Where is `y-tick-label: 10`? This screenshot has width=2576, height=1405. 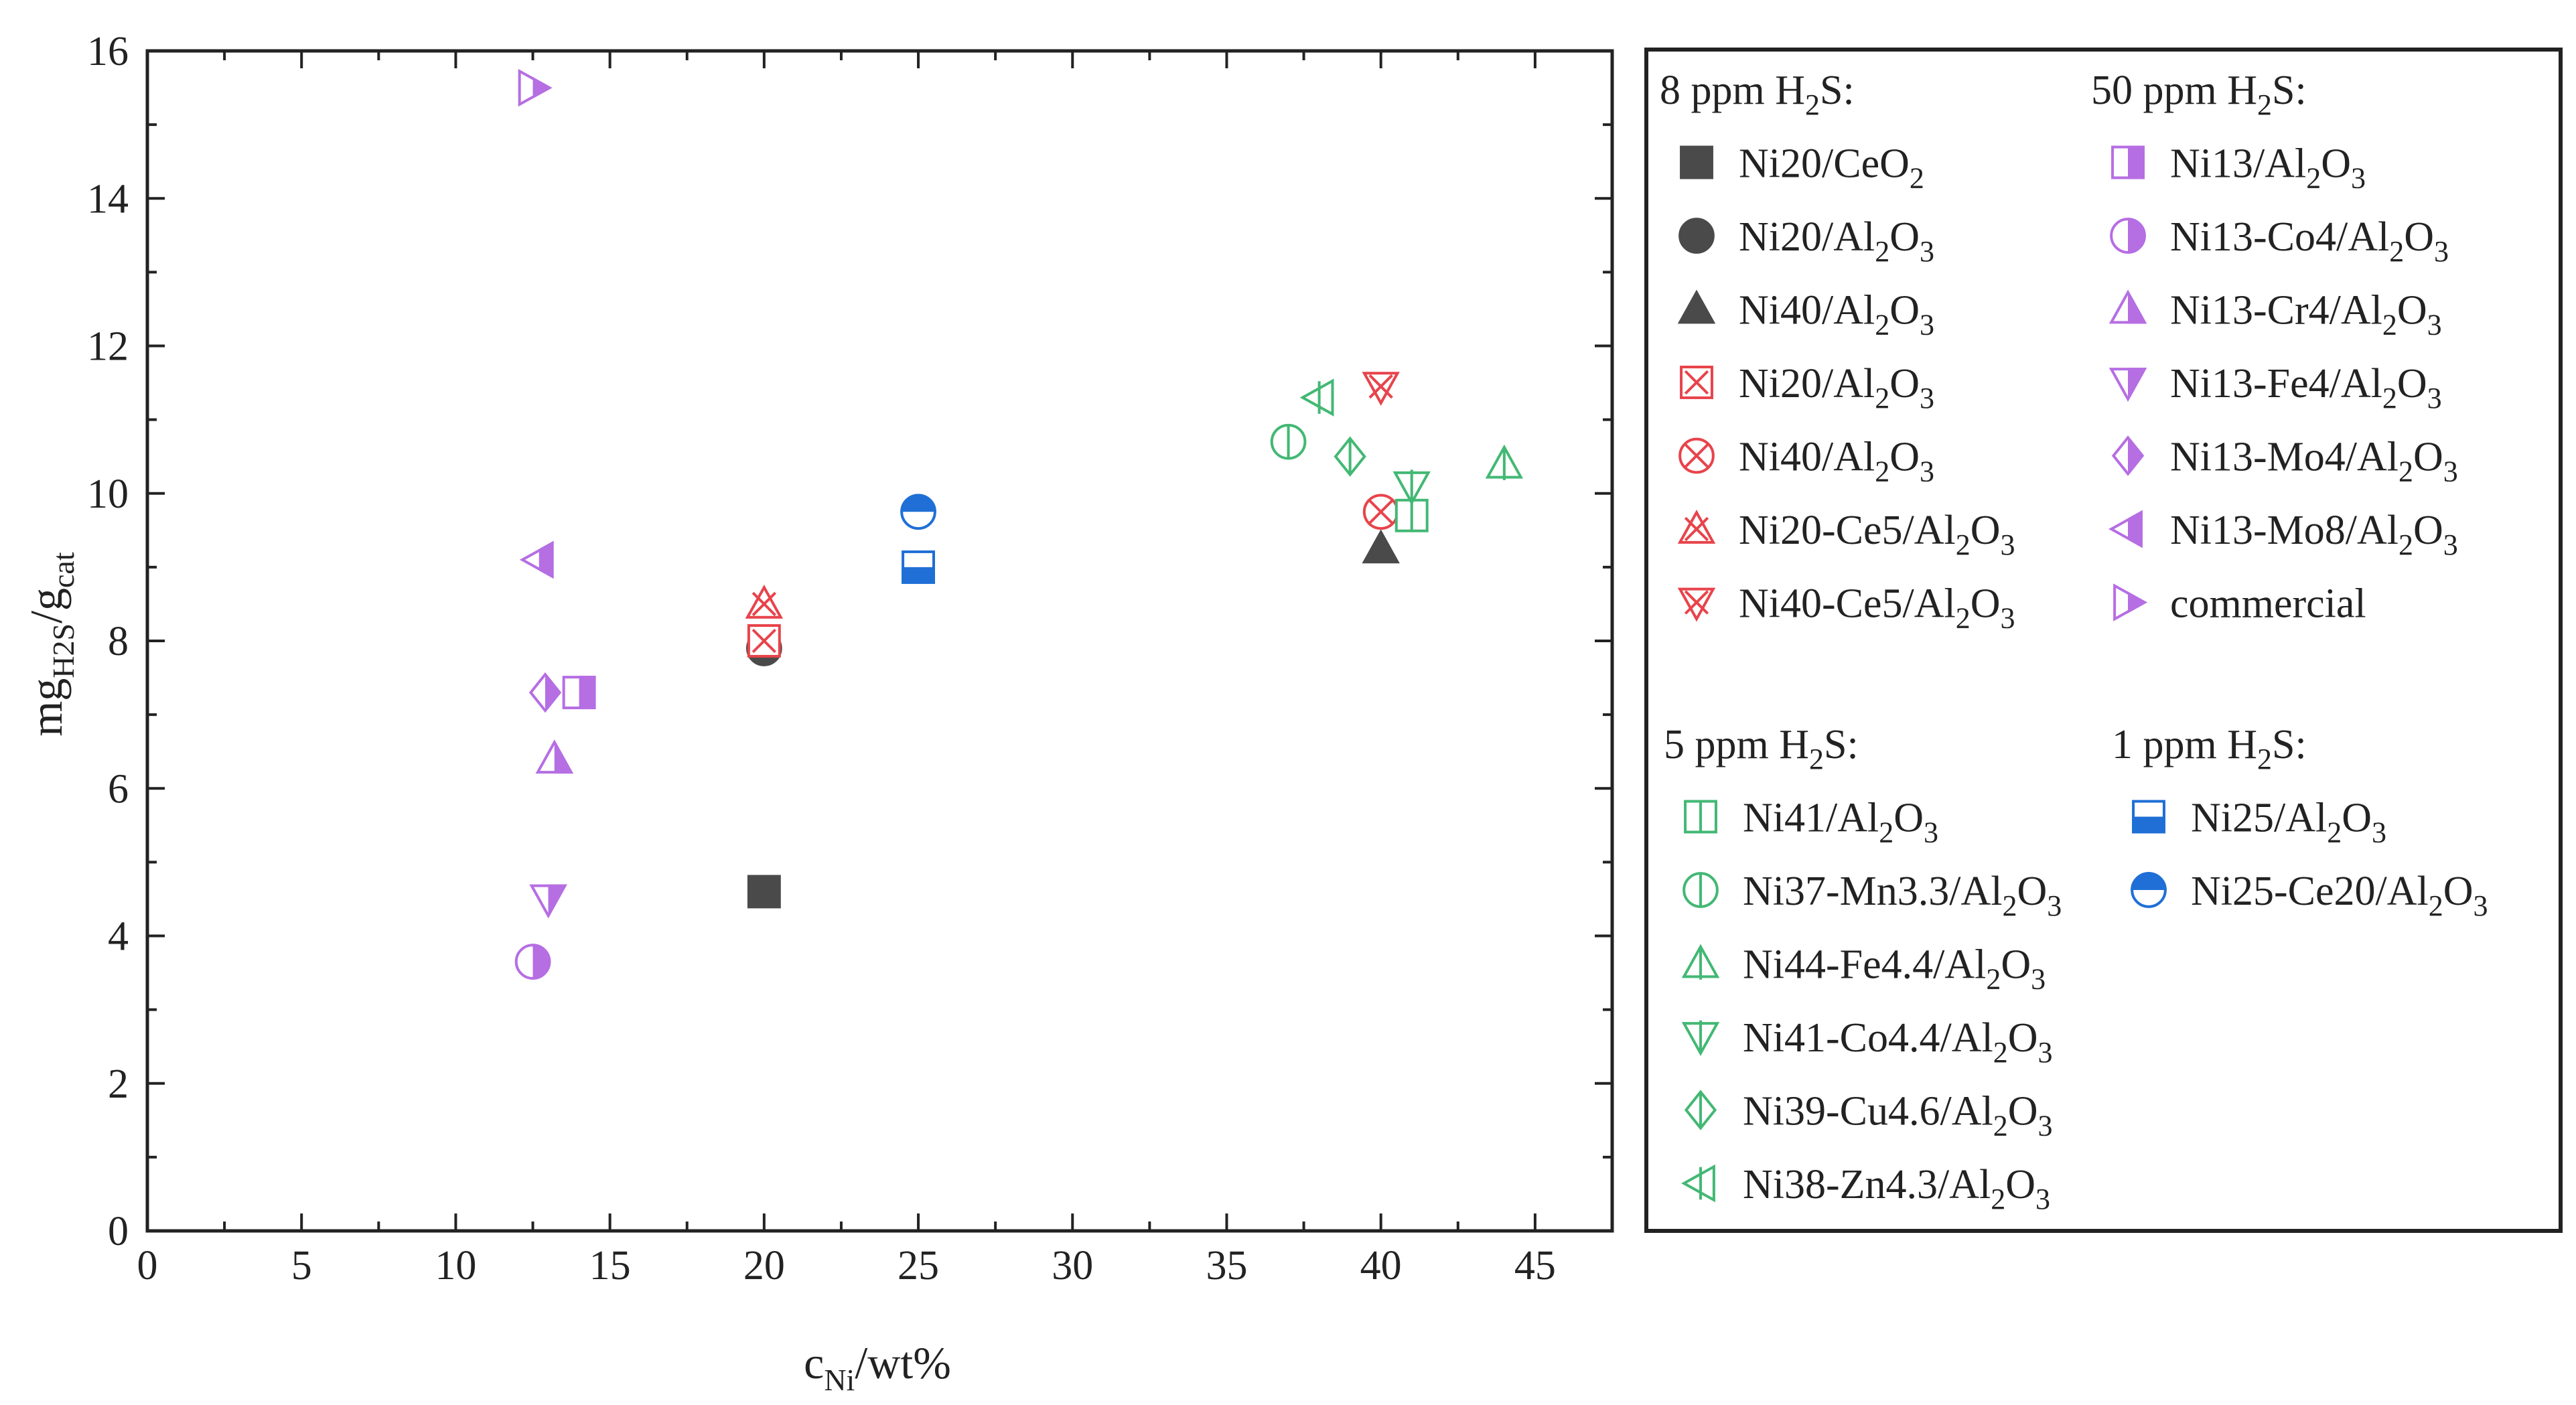
y-tick-label: 10 is located at coordinates (108, 494).